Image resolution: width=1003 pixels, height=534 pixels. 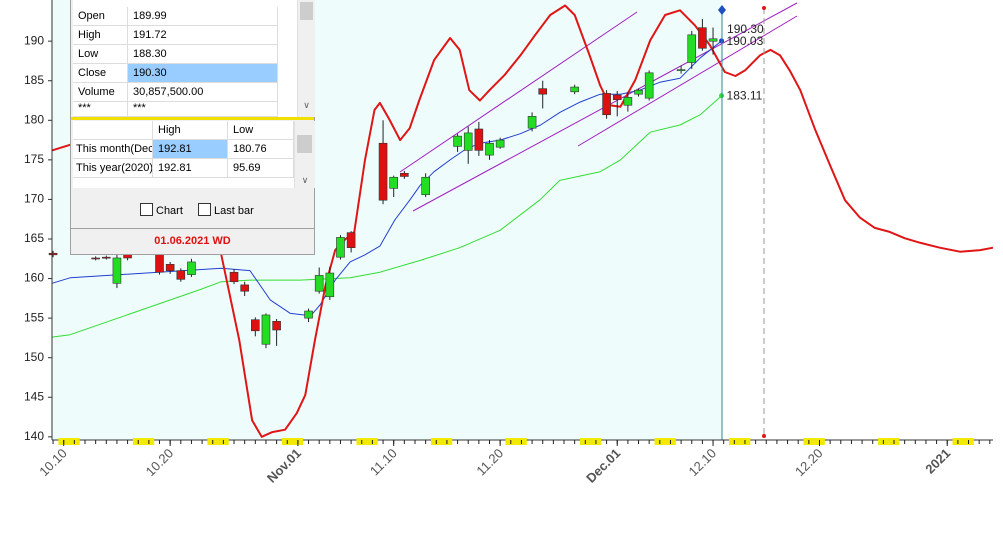 I want to click on cell: This month(Dec), so click(x=113, y=149).